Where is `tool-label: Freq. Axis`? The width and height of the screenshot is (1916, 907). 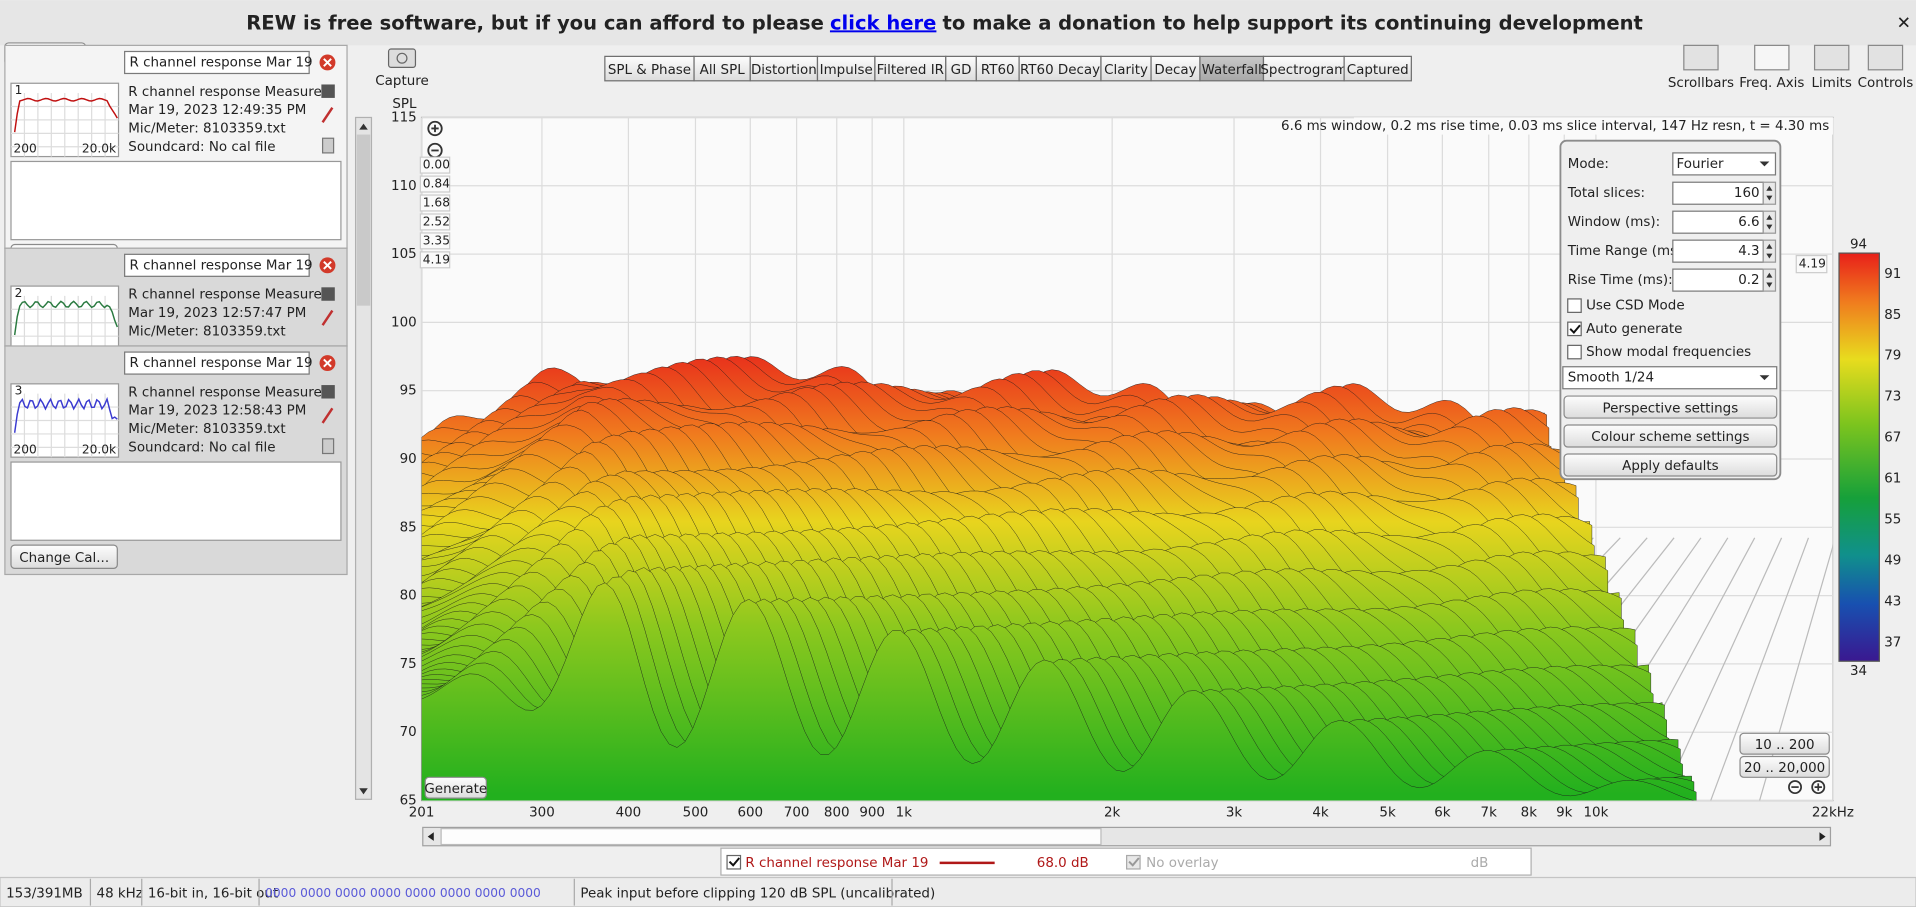
tool-label: Freq. Axis is located at coordinates (1771, 83).